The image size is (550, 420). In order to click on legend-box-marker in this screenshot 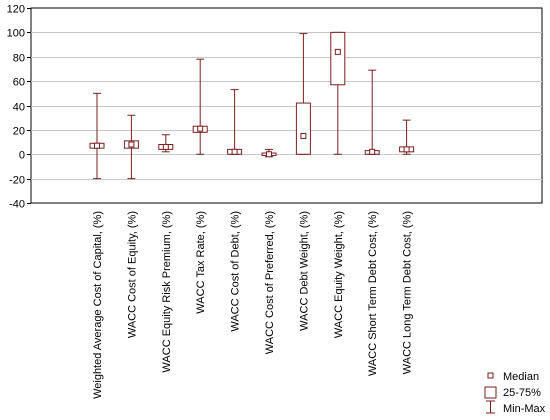, I will do `click(490, 392)`.